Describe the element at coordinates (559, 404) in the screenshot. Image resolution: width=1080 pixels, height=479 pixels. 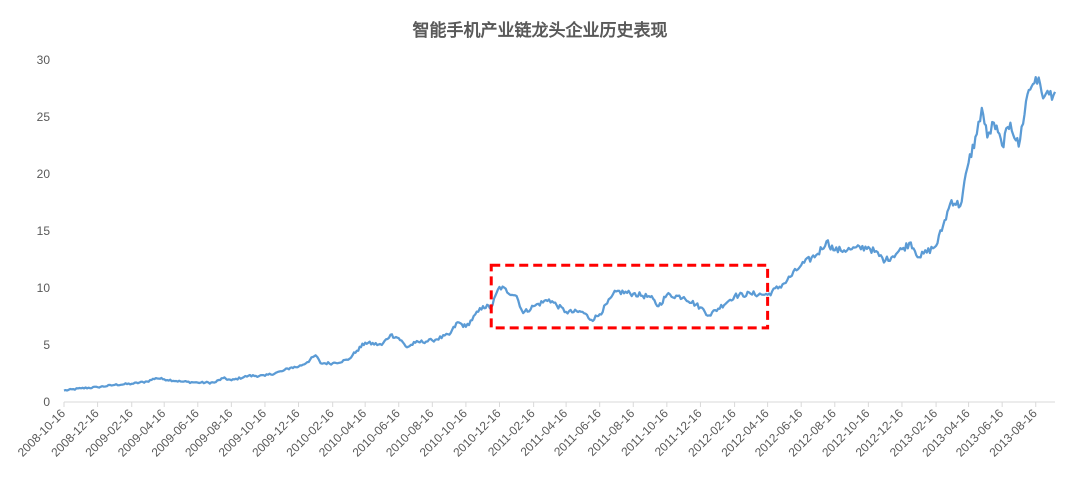
I see `x-axis` at that location.